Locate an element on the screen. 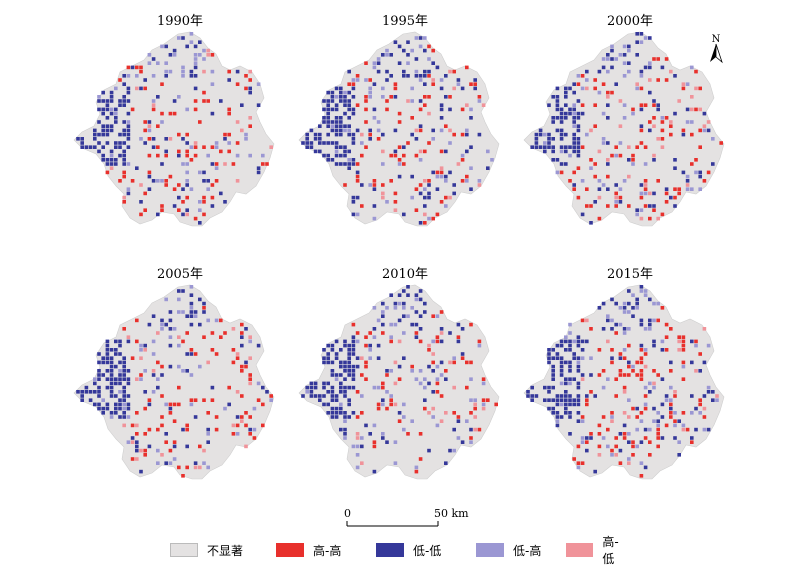 This screenshot has height=569, width=800. legend-label: 高-低 is located at coordinates (610, 550).